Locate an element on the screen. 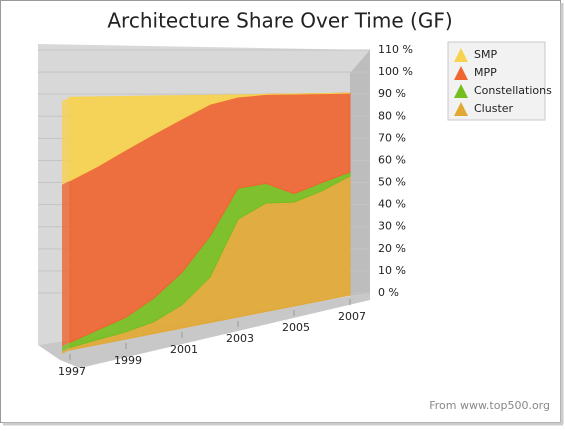 The image size is (565, 431). y-tick-label: 60 % is located at coordinates (392, 159).